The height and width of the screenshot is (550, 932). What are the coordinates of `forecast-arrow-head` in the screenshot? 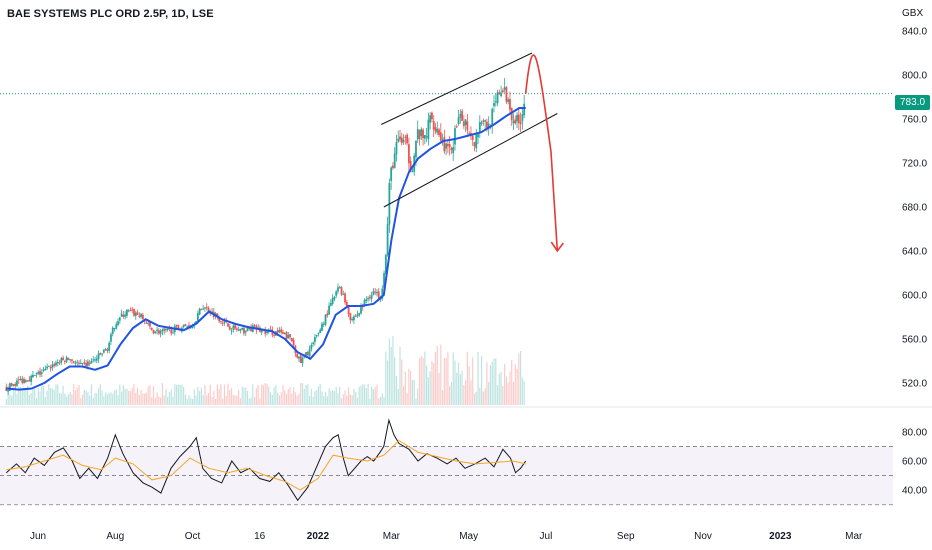 It's located at (557, 247).